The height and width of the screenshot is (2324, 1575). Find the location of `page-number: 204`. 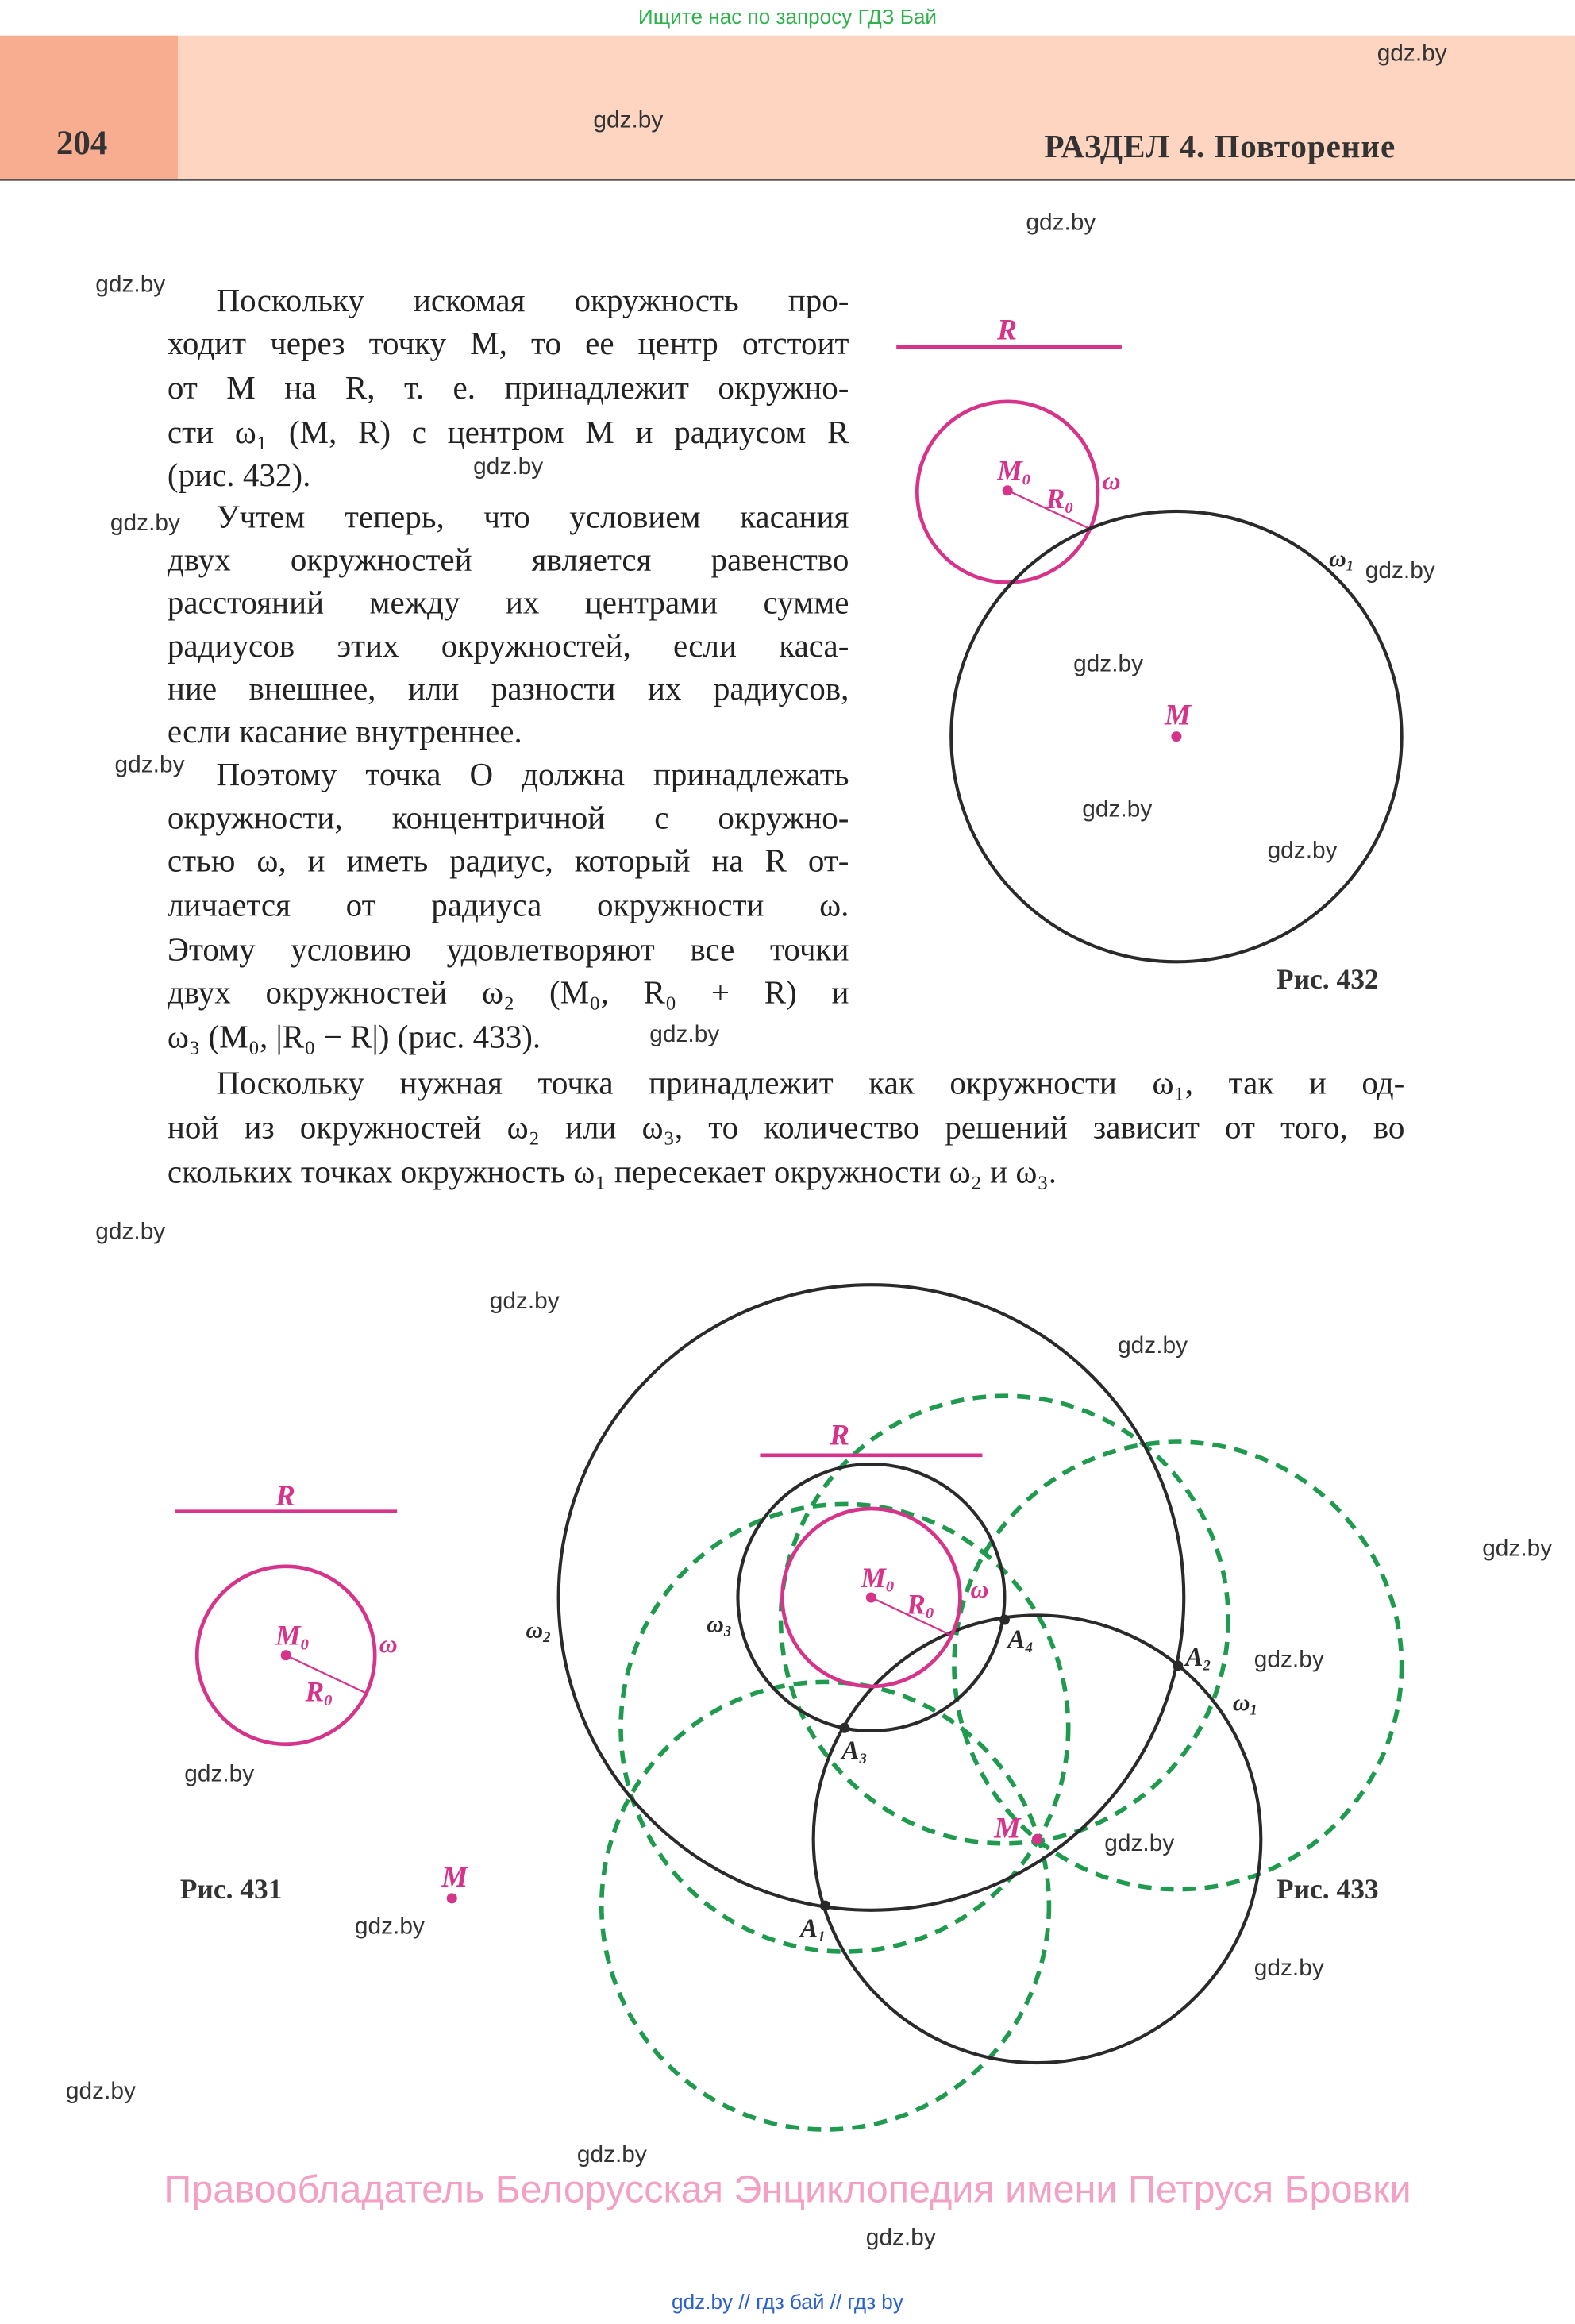

page-number: 204 is located at coordinates (82, 143).